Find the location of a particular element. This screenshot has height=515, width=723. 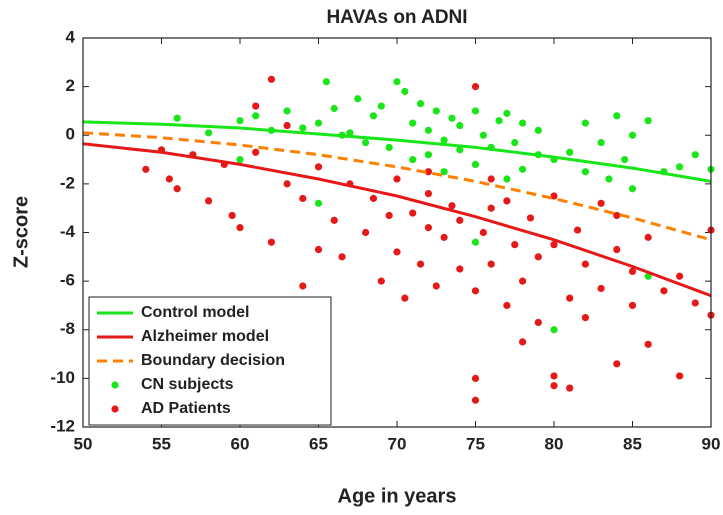

legend-label: CN subjects is located at coordinates (187, 384).